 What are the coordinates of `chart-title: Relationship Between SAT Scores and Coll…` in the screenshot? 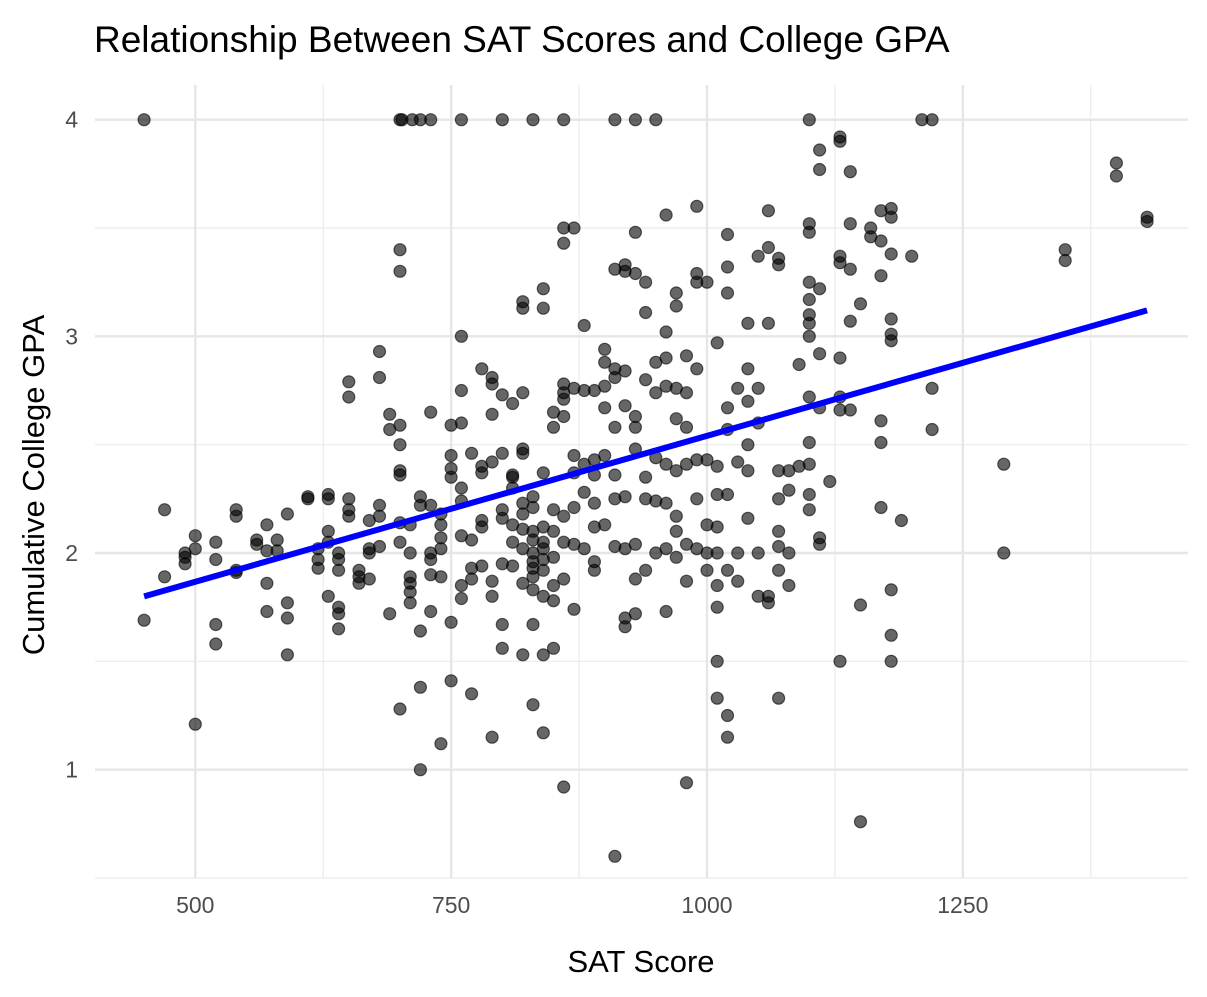 It's located at (522, 39).